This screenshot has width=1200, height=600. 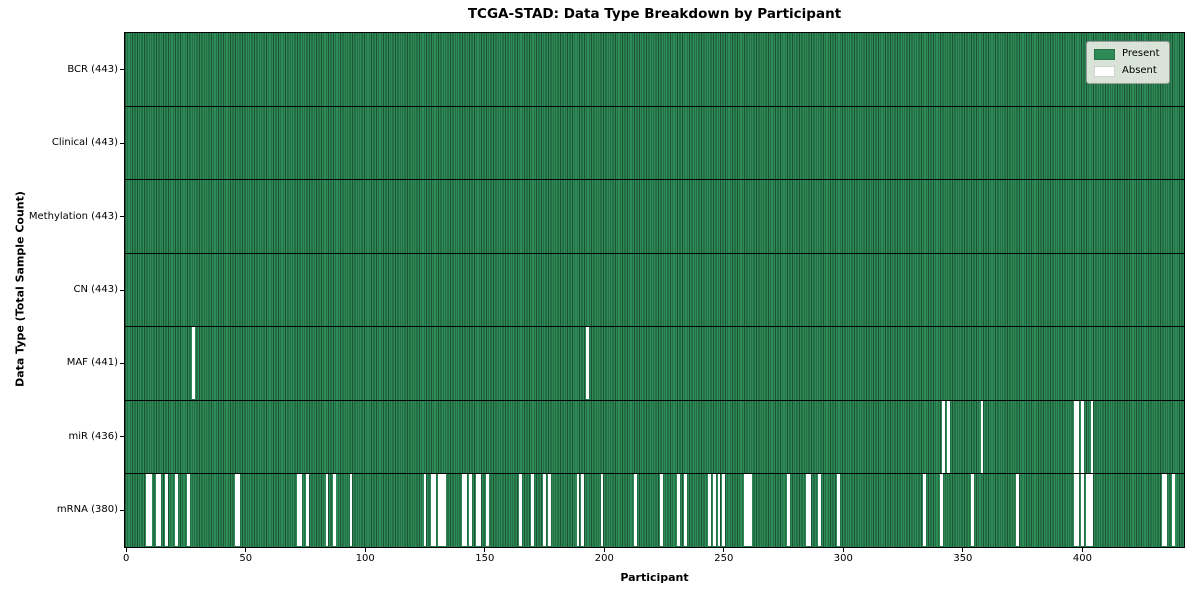 I want to click on legend-item-absent: Absent, so click(x=1127, y=71).